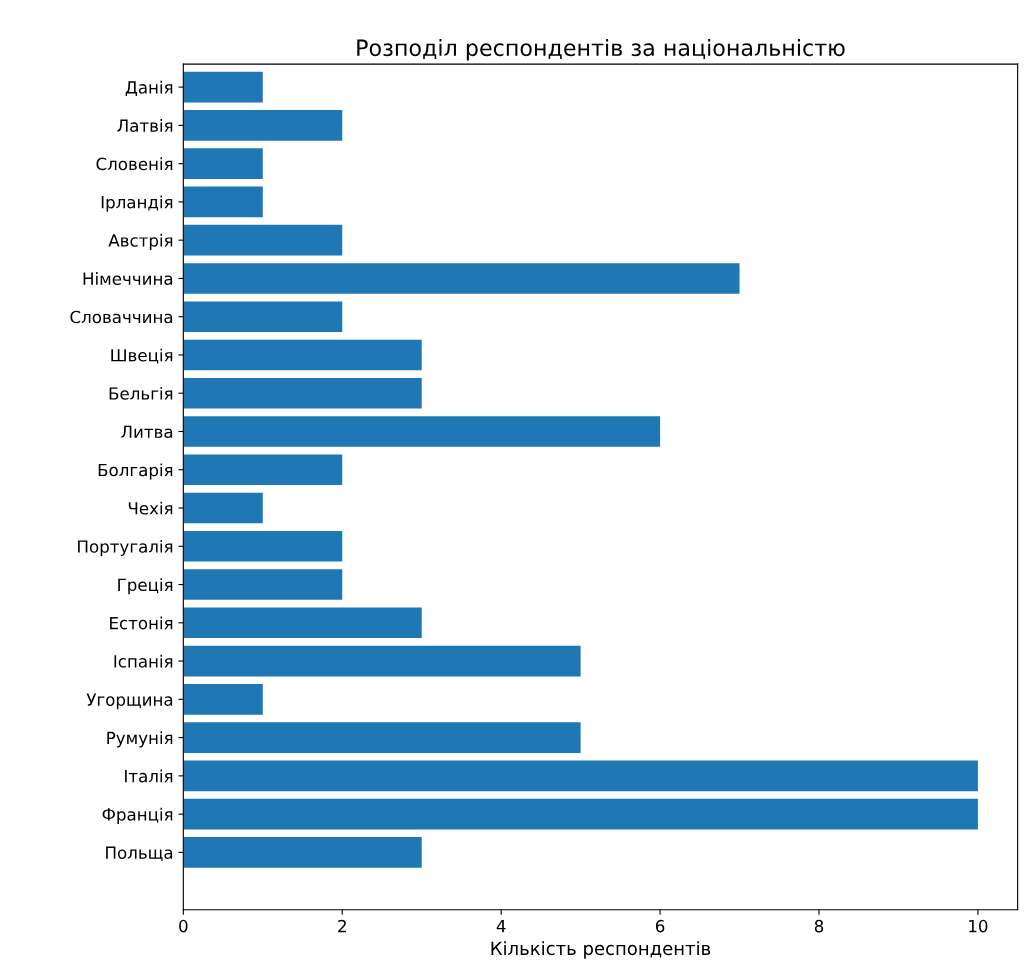 Image resolution: width=1030 pixels, height=972 pixels. What do you see at coordinates (819, 926) in the screenshot?
I see `x-tick-label: 8` at bounding box center [819, 926].